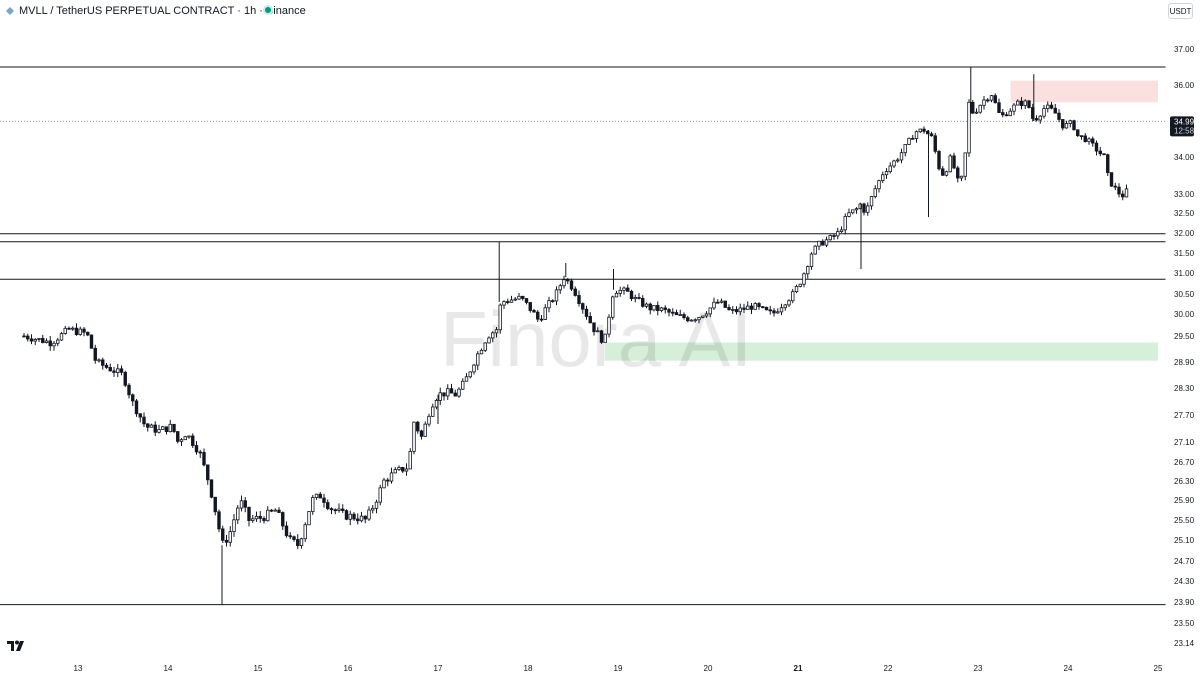 The height and width of the screenshot is (675, 1200). Describe the element at coordinates (1182, 126) in the screenshot. I see `last-price-badge` at that location.